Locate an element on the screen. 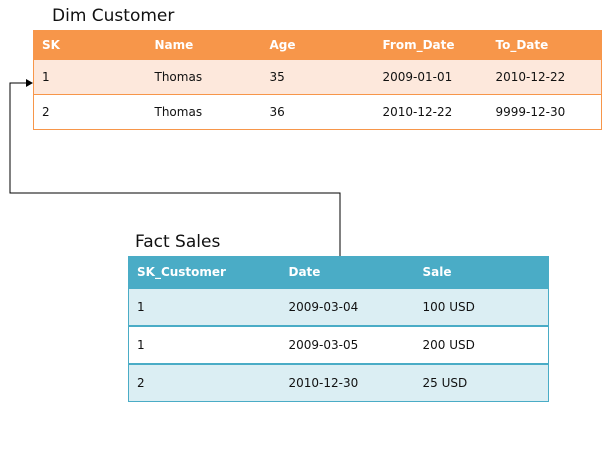 Image resolution: width=612 pixels, height=451 pixels. cell-date: 2009-03-04 is located at coordinates (347, 306).